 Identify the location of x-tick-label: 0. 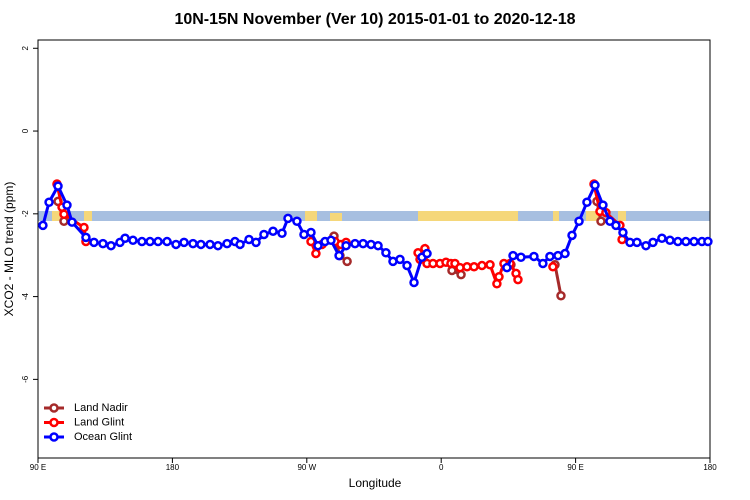
(441, 467).